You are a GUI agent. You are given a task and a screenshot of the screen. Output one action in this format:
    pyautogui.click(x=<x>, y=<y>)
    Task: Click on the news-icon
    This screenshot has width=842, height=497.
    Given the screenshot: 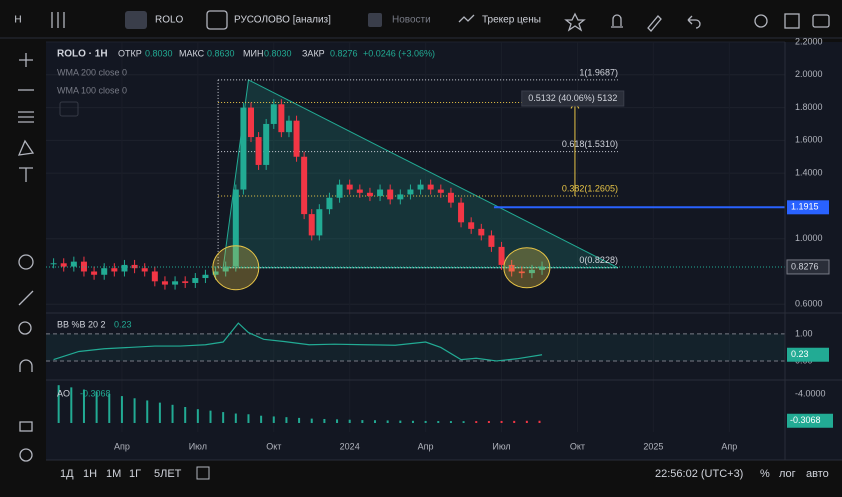 What is the action you would take?
    pyautogui.click(x=375, y=20)
    